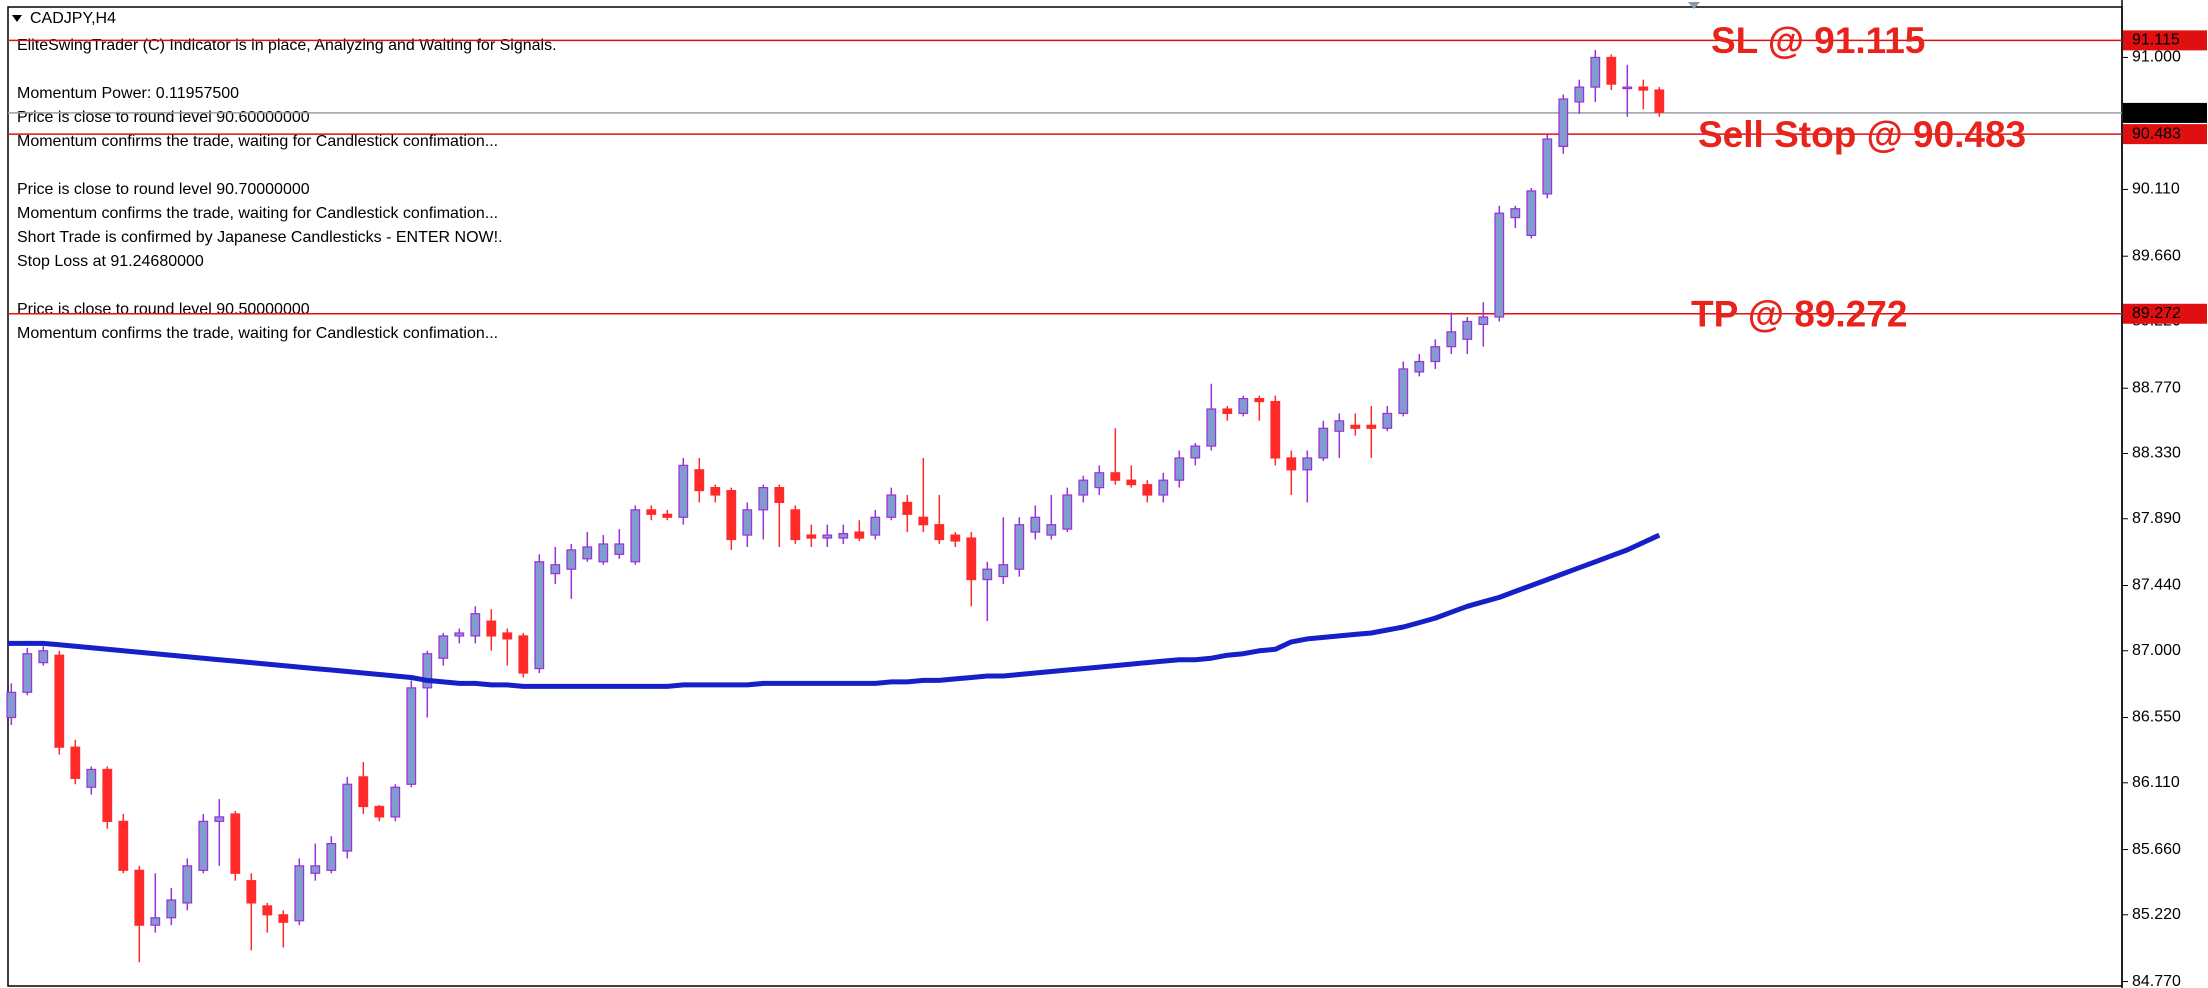  I want to click on level-annotation: Sell Stop @ 90.483, so click(1862, 134).